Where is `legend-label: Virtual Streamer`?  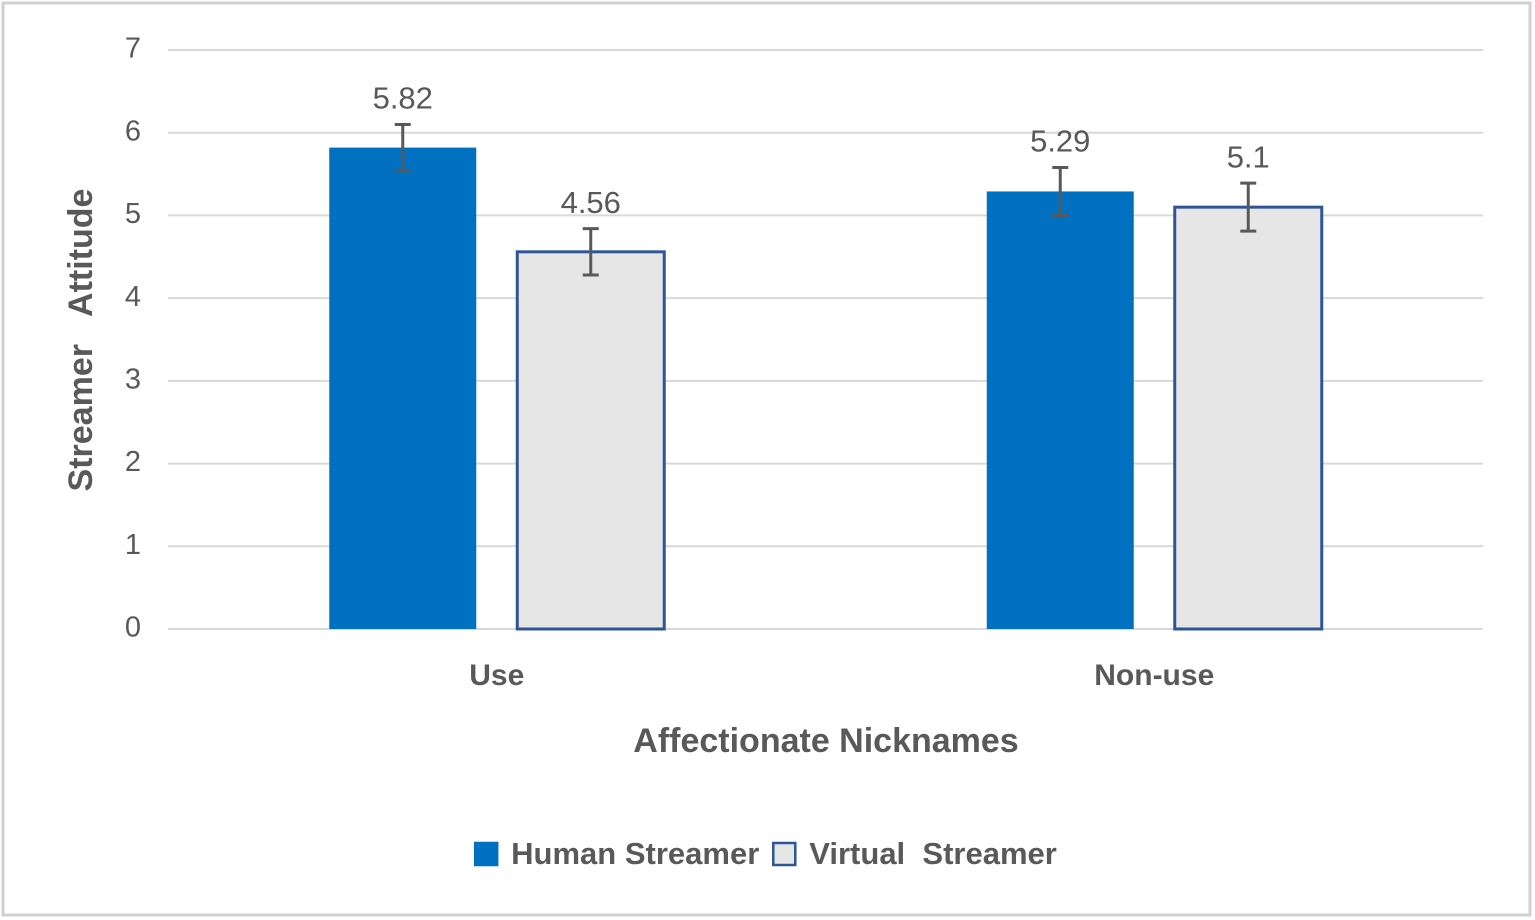 legend-label: Virtual Streamer is located at coordinates (933, 853).